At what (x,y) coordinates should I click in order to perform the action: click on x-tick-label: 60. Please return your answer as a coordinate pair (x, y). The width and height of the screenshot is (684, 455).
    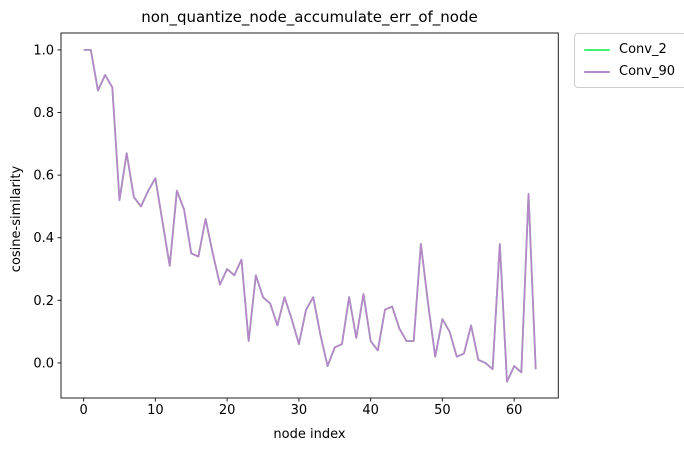
    Looking at the image, I should click on (514, 410).